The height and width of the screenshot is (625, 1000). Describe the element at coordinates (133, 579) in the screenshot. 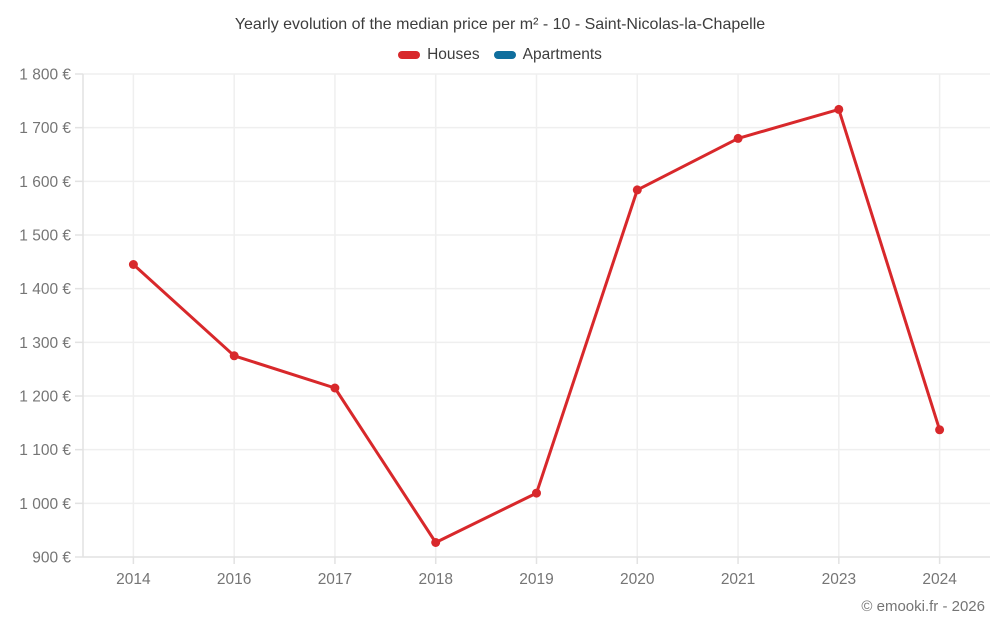

I see `x-tick-label: 2014` at that location.